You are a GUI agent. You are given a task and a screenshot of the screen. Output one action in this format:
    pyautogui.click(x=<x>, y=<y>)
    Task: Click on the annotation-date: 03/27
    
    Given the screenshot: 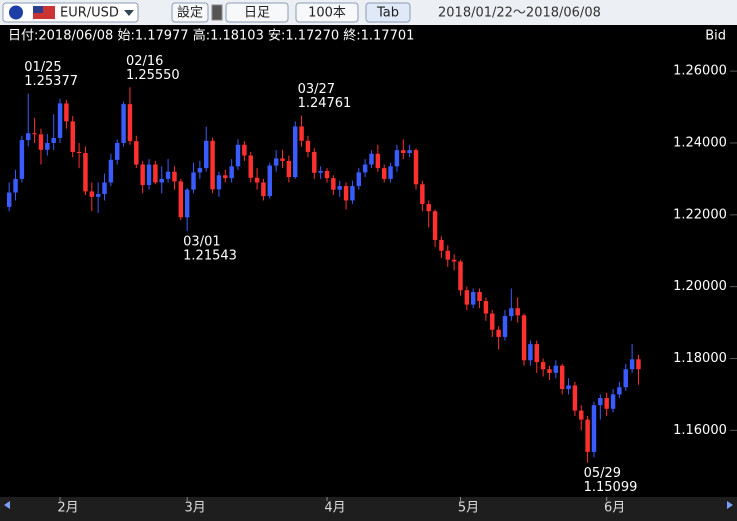 What is the action you would take?
    pyautogui.click(x=316, y=89)
    